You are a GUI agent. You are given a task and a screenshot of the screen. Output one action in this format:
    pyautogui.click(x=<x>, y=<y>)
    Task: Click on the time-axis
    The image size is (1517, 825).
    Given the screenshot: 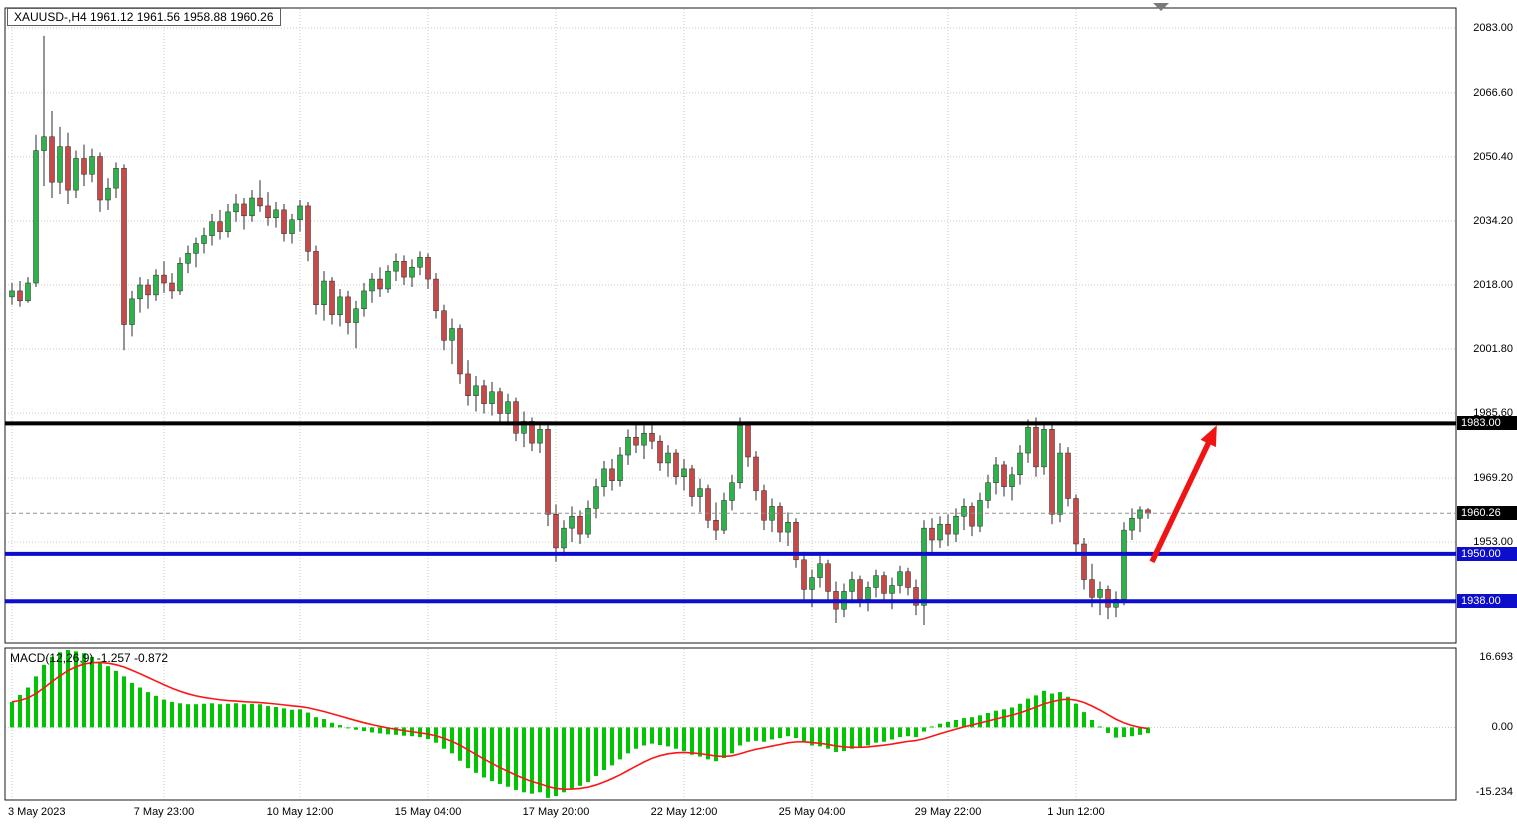 What is the action you would take?
    pyautogui.click(x=728, y=812)
    